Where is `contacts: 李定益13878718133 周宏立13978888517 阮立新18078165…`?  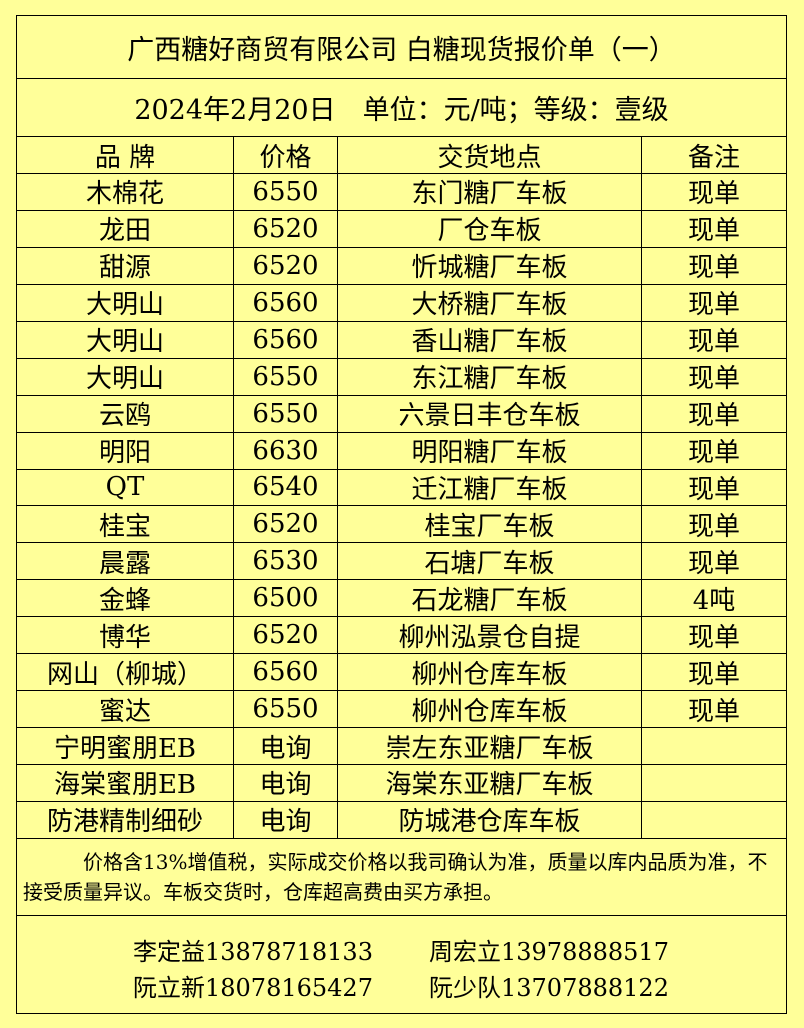
contacts: 李定益13878718133 周宏立13978888517 阮立新18078165… is located at coordinates (401, 964).